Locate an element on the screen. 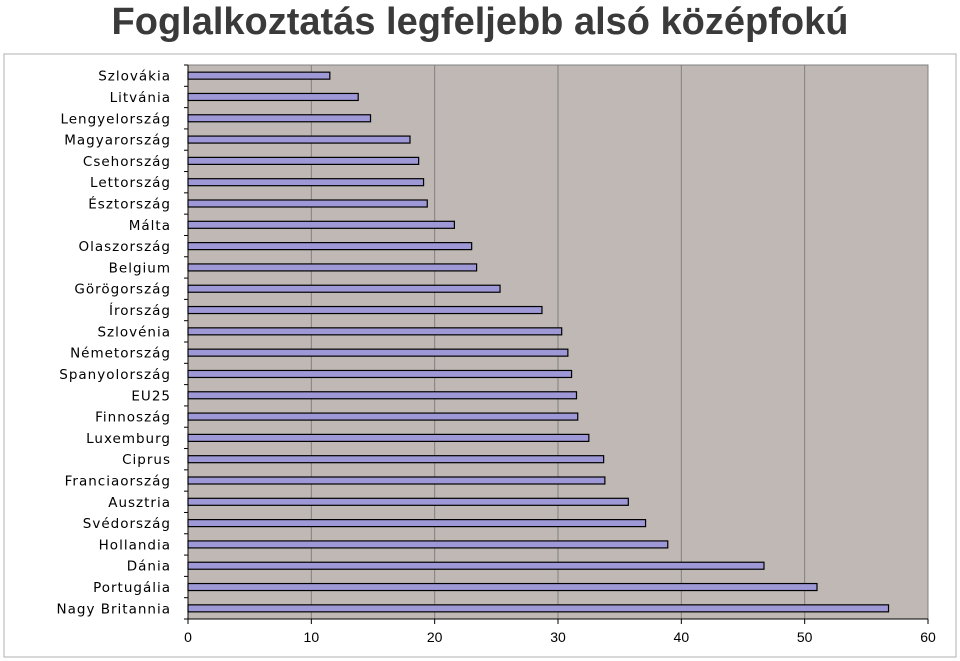  category-label: Svédország is located at coordinates (127, 524).